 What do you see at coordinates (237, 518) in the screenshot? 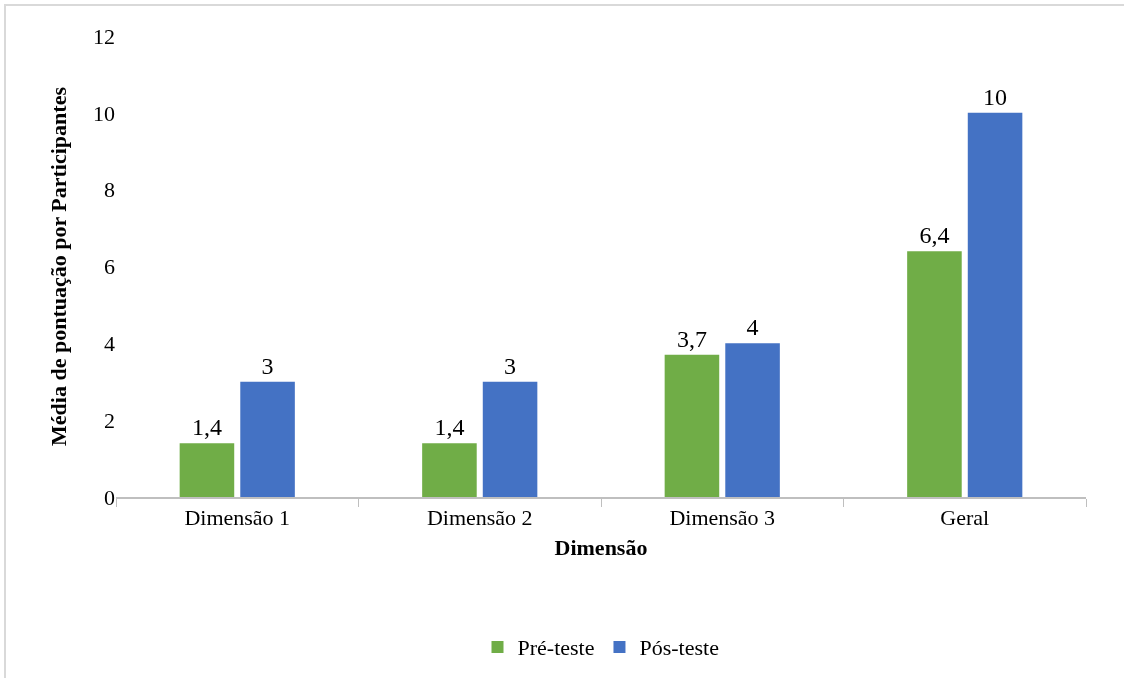
I see `x-tick-label: Dimensão 1` at bounding box center [237, 518].